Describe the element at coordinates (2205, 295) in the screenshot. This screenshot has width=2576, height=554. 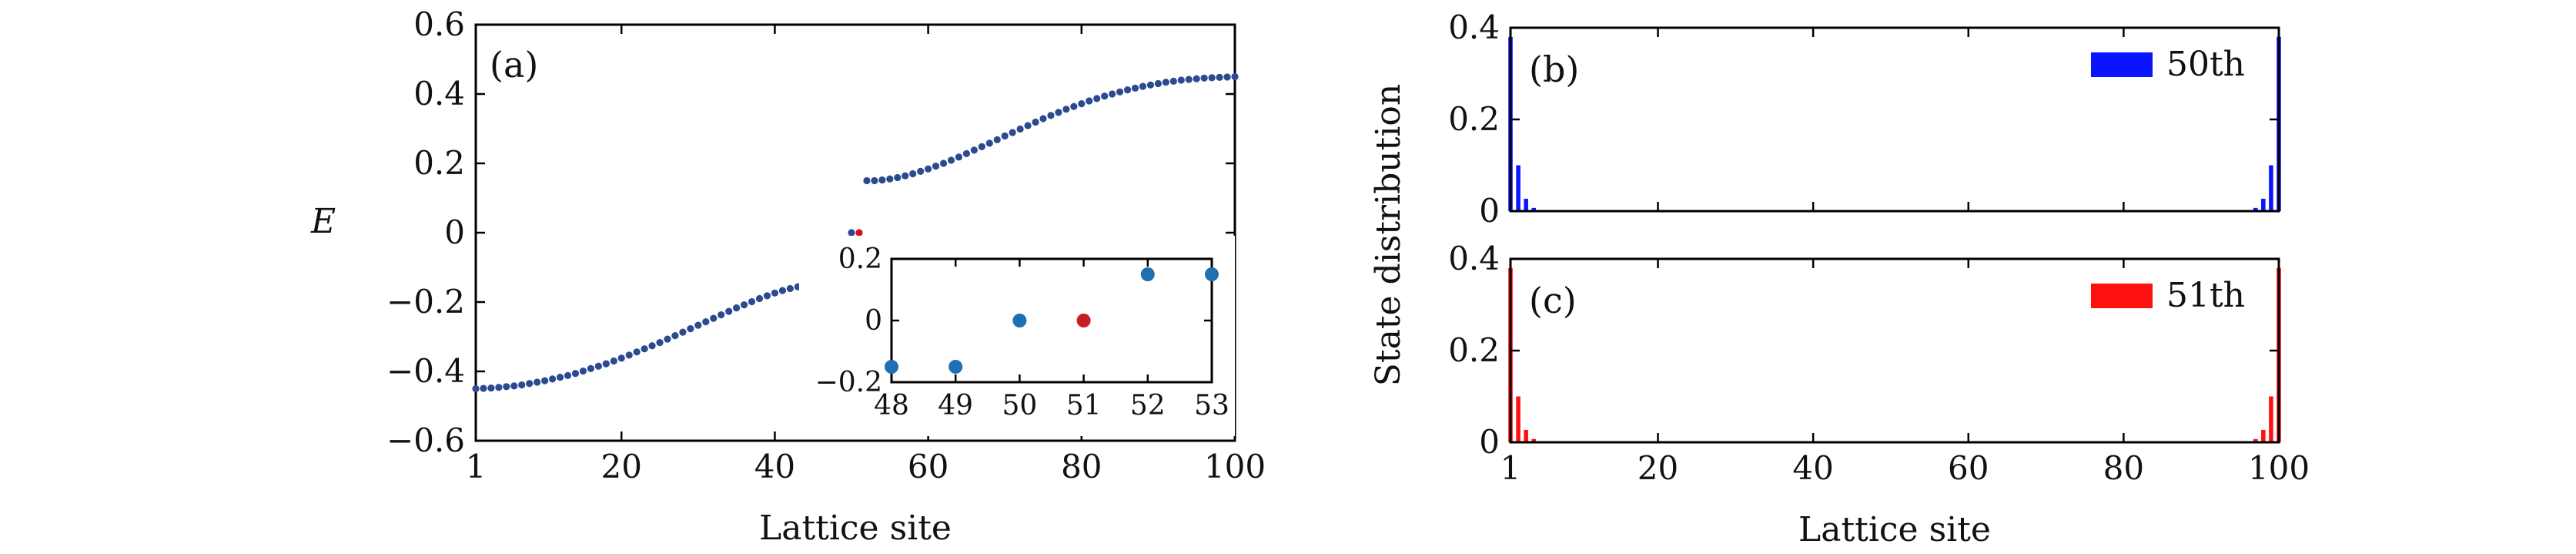
I see `legend-label: 51th` at that location.